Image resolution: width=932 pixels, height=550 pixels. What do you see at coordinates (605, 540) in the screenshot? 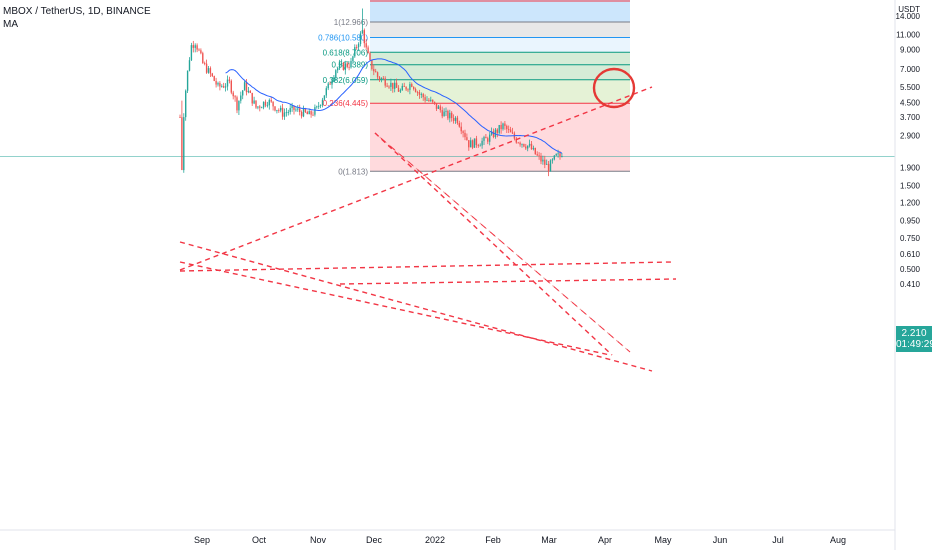
I see `time-tick-label: Apr` at bounding box center [605, 540].